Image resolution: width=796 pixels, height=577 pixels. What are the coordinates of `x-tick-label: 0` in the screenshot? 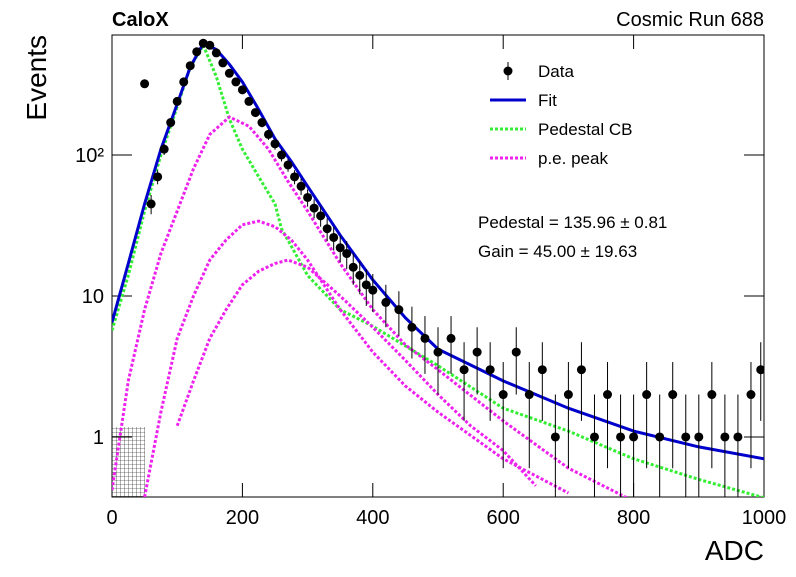 It's located at (111, 518).